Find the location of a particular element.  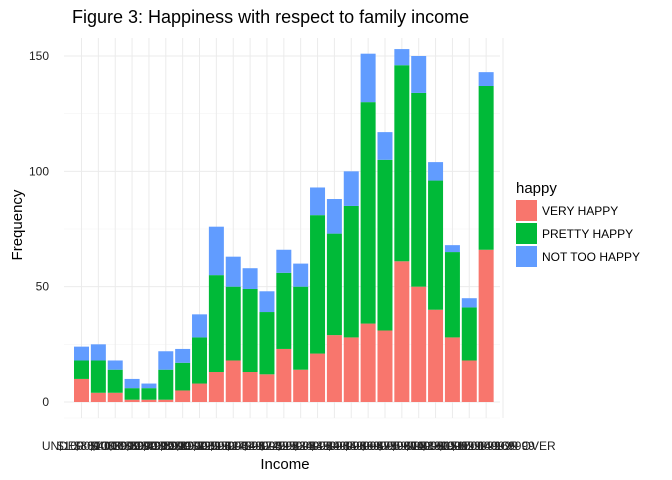

x-tick-label: $1000 TO 2999 is located at coordinates (98, 446).